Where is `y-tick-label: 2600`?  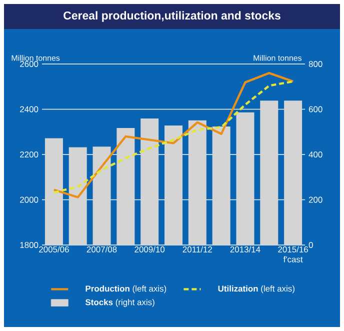 y-tick-label: 2600 is located at coordinates (29, 64).